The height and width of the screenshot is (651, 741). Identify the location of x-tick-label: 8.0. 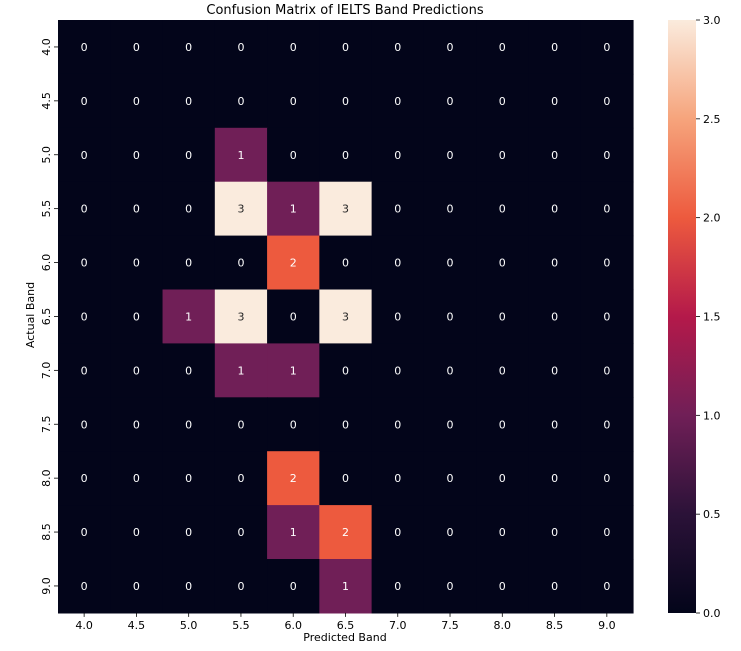
(503, 625).